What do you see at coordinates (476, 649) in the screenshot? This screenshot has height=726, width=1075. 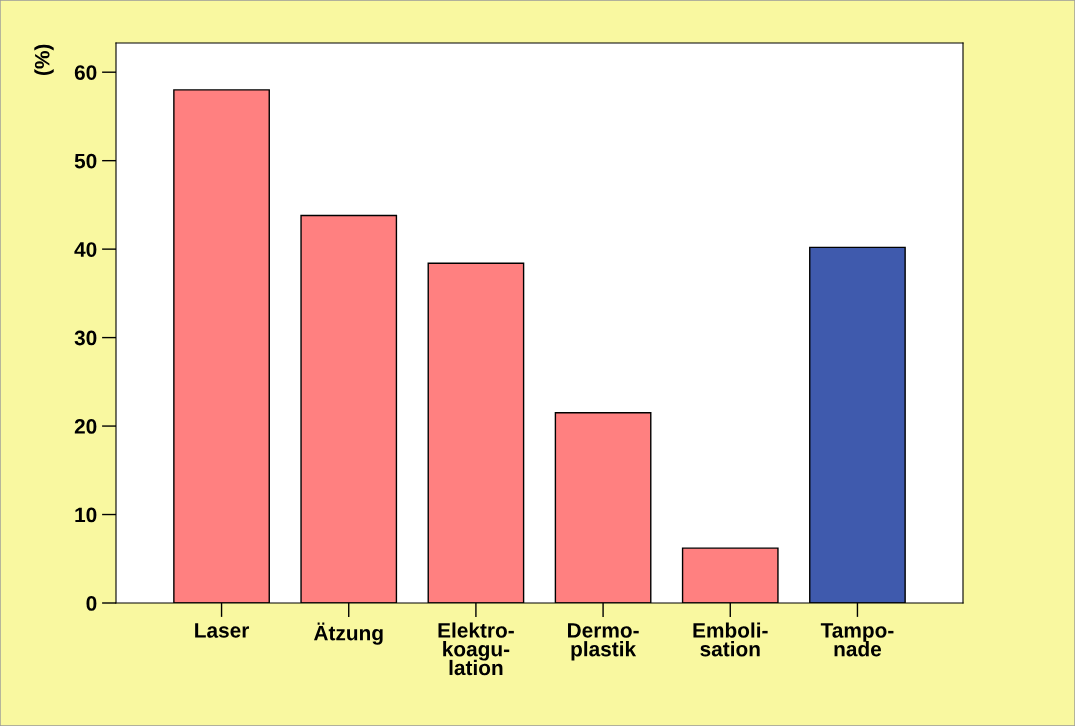 I see `x-tick-label: Elektro- koagu- lation` at bounding box center [476, 649].